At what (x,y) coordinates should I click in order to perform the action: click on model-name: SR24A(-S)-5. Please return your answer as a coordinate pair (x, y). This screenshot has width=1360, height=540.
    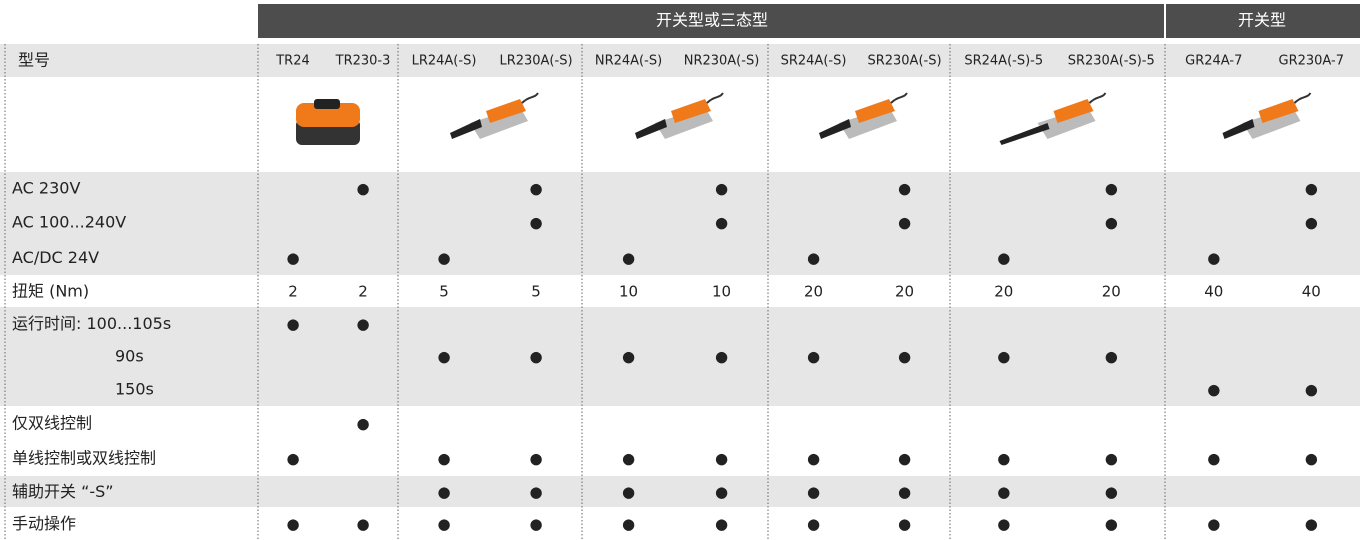
    Looking at the image, I should click on (1003, 61).